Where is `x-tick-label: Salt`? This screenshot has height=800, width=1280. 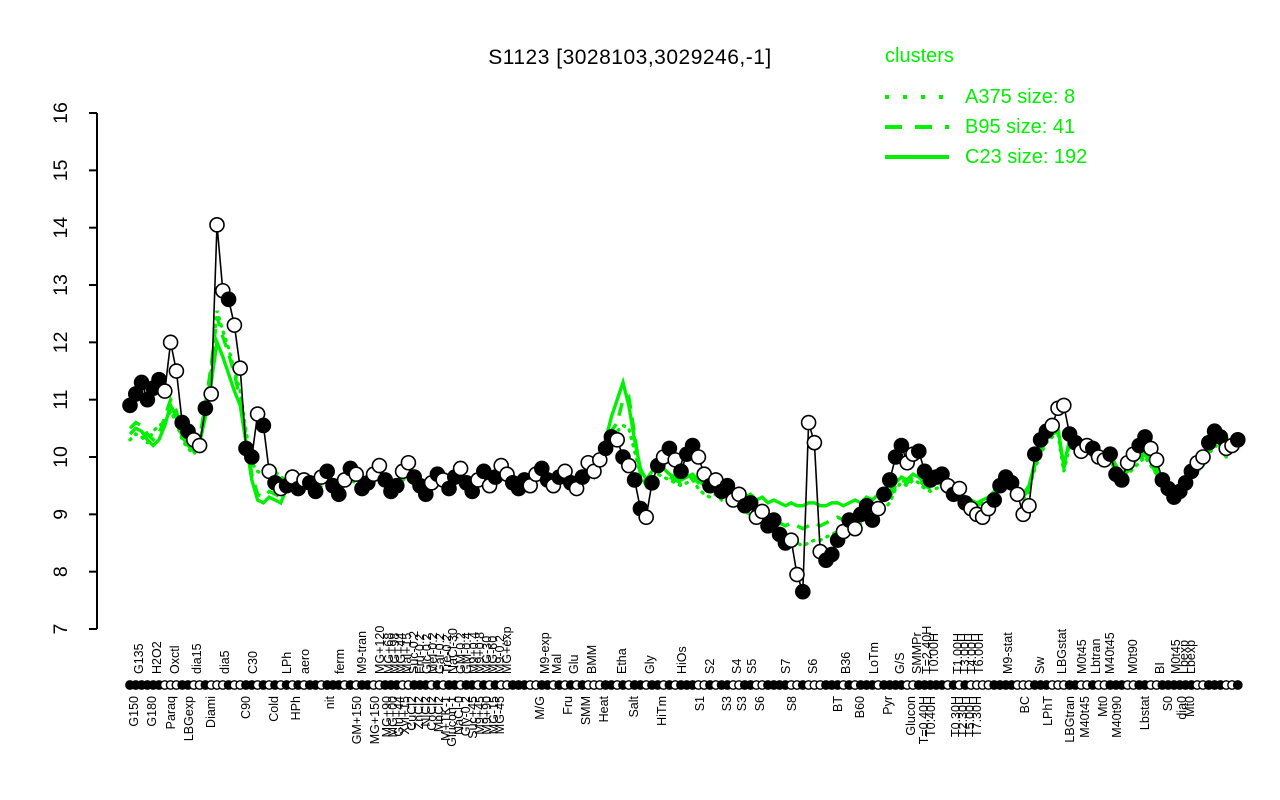 x-tick-label: Salt is located at coordinates (634, 706).